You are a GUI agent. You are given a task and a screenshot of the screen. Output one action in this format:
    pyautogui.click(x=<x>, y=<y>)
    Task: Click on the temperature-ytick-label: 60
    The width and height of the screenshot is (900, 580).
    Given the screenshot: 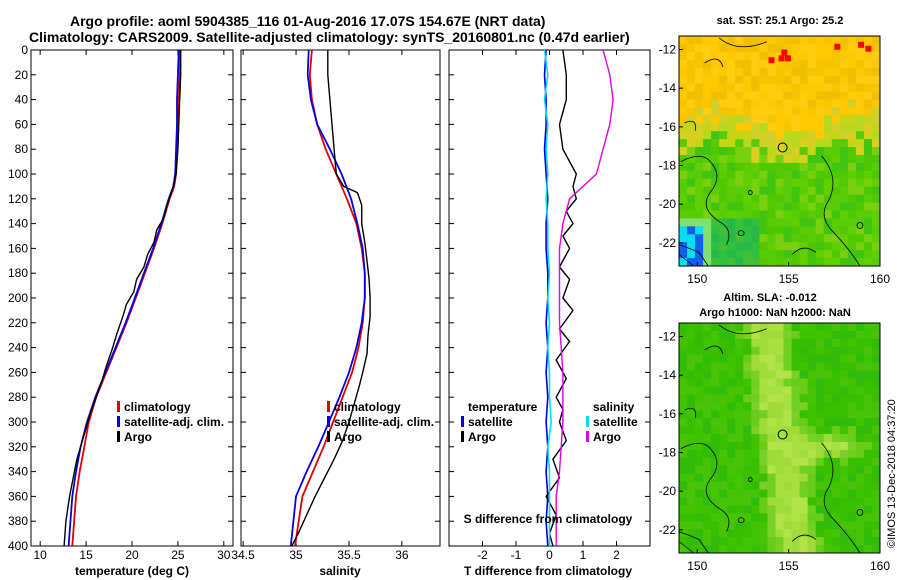 What is the action you would take?
    pyautogui.click(x=22, y=124)
    